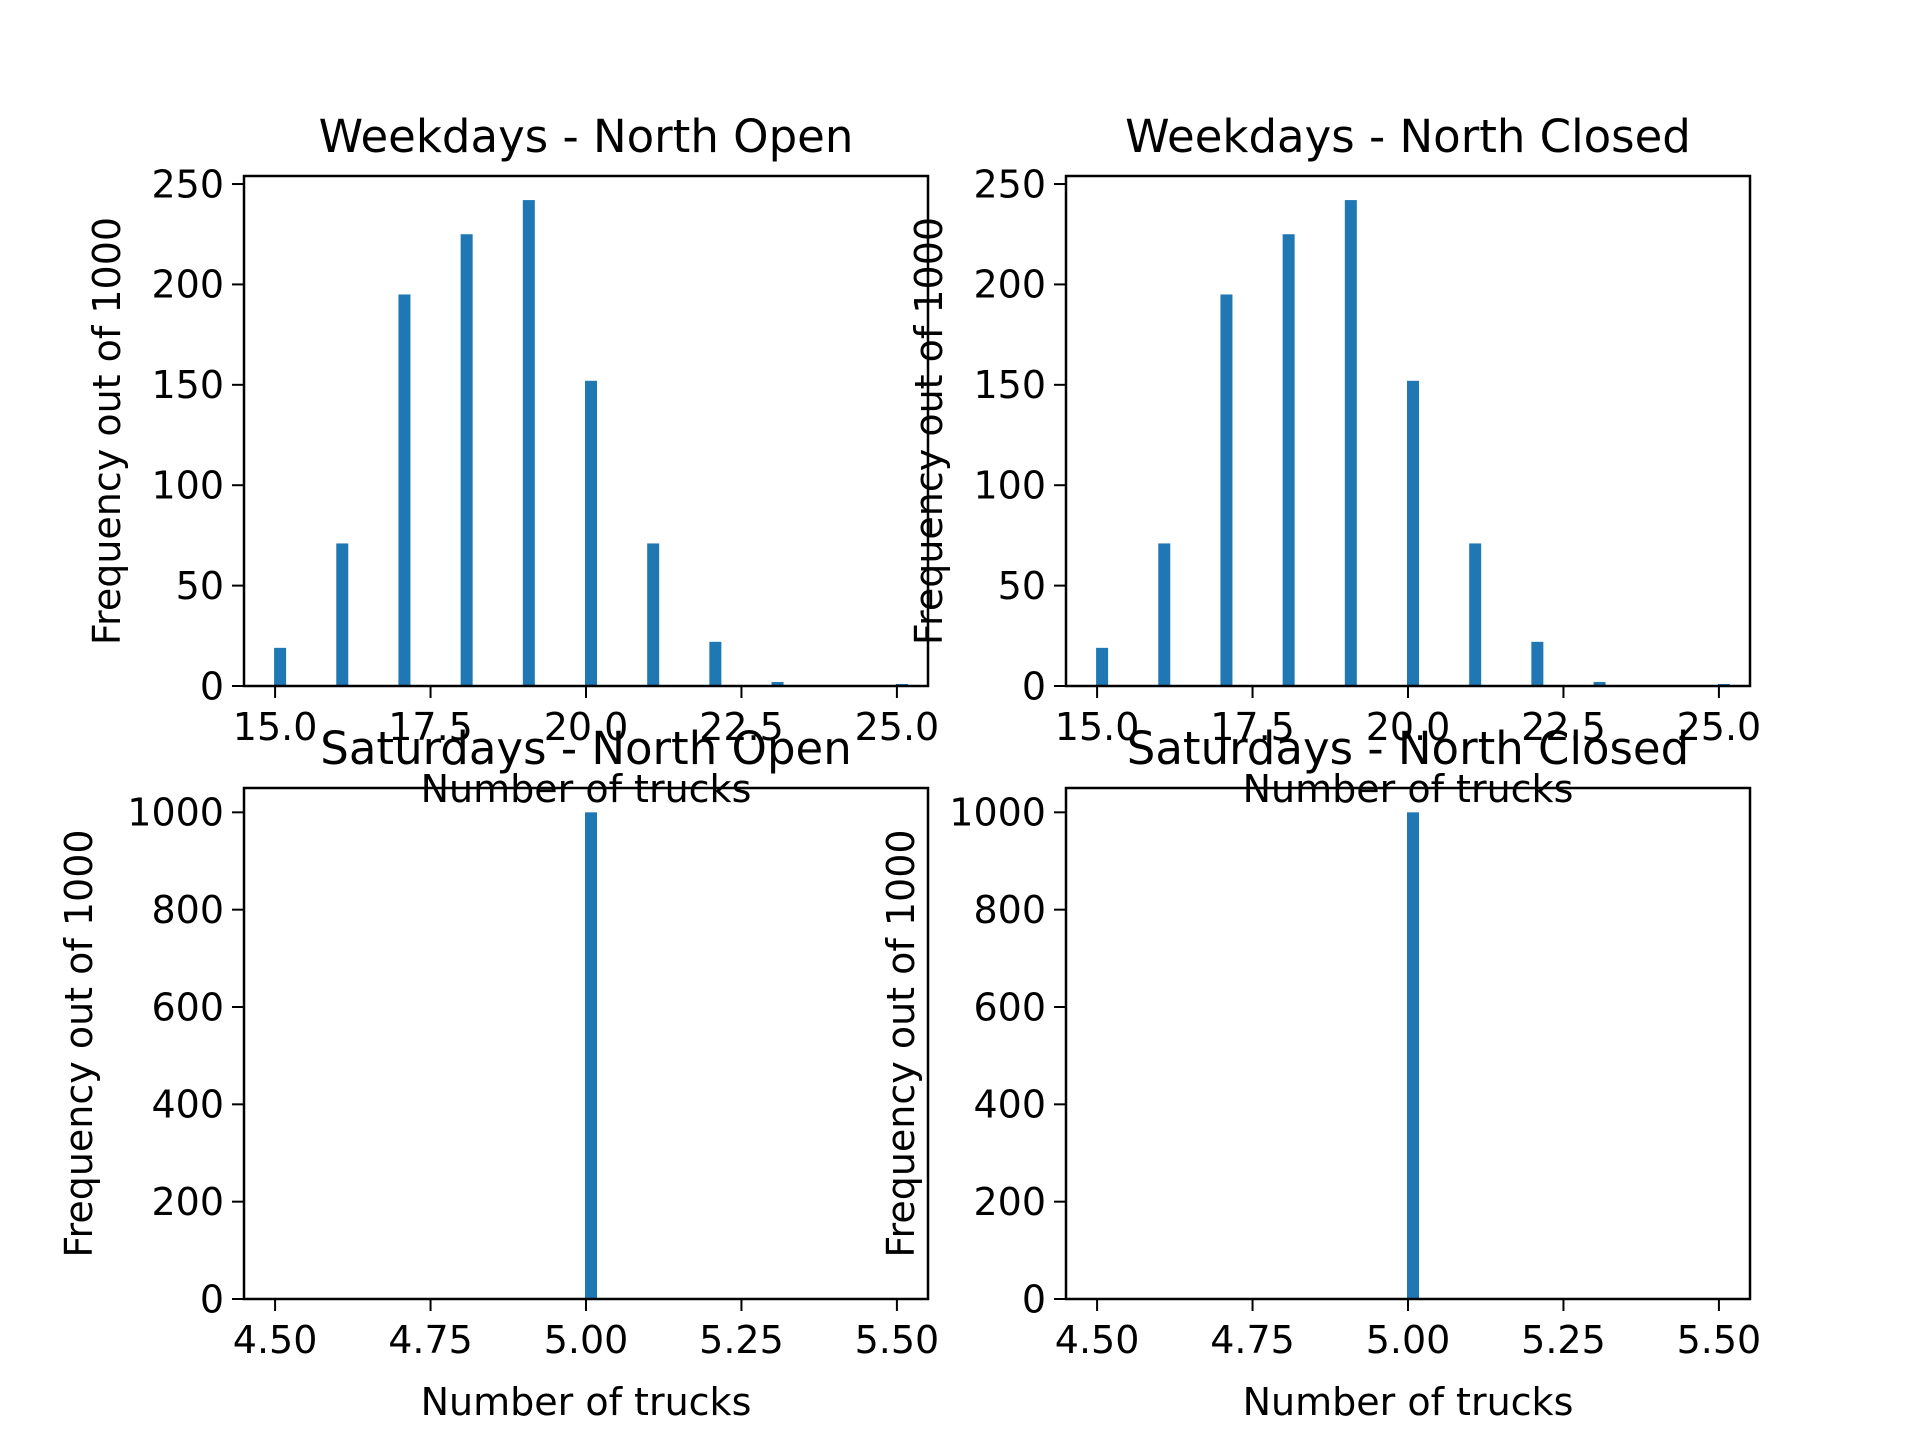  I want to click on subplot-title: Weekdays - North Closed, so click(1408, 136).